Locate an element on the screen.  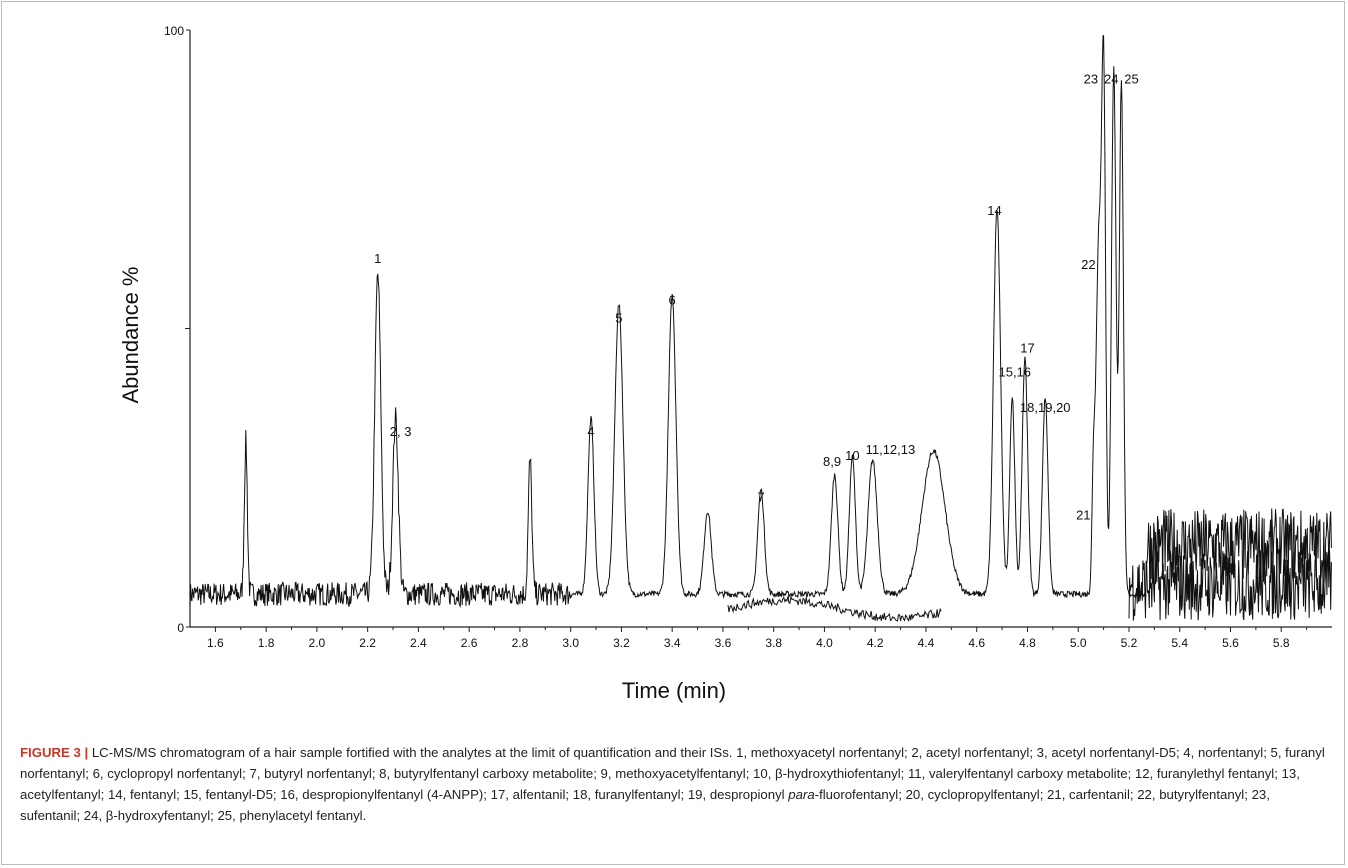
x-tick-label: 2.6 is located at coordinates (469, 643).